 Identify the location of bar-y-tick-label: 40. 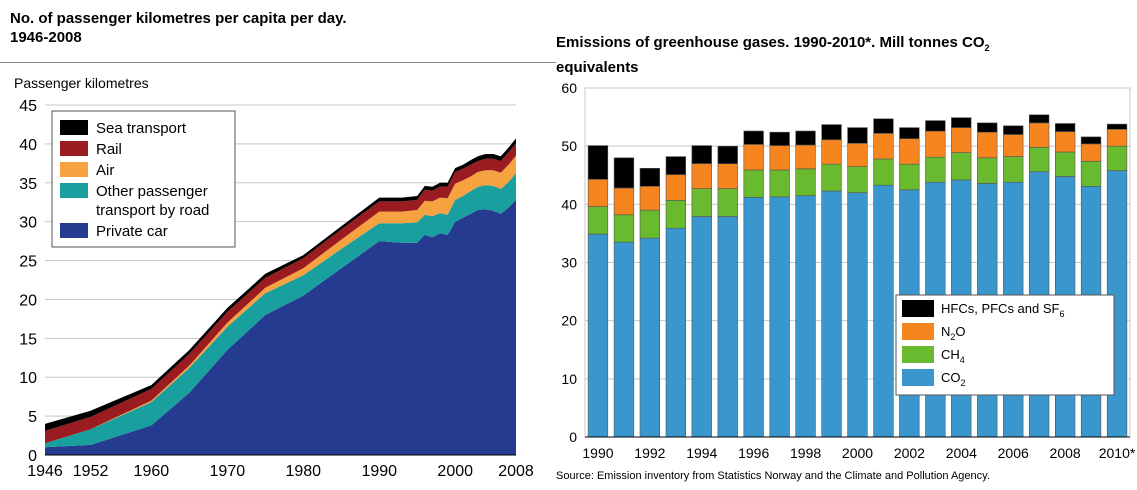
(569, 204).